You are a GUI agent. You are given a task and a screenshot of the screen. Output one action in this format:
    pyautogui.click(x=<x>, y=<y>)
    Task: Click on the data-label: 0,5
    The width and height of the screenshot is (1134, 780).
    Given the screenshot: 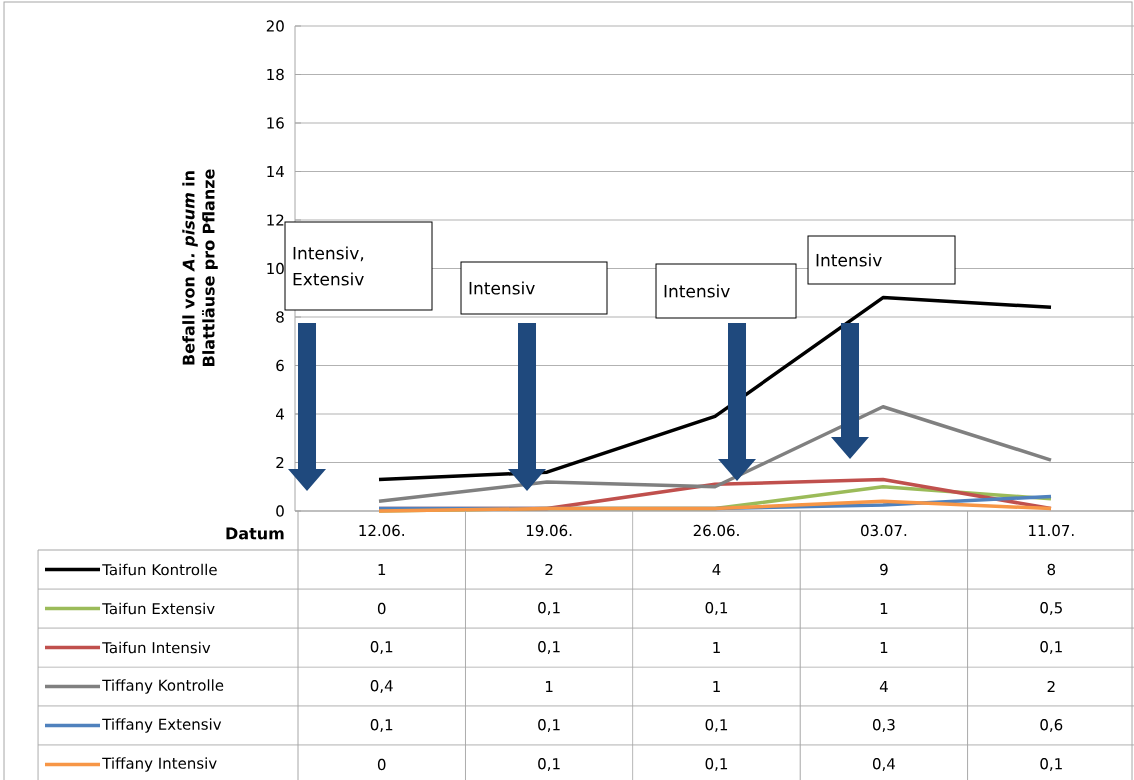 What is the action you would take?
    pyautogui.click(x=1051, y=608)
    